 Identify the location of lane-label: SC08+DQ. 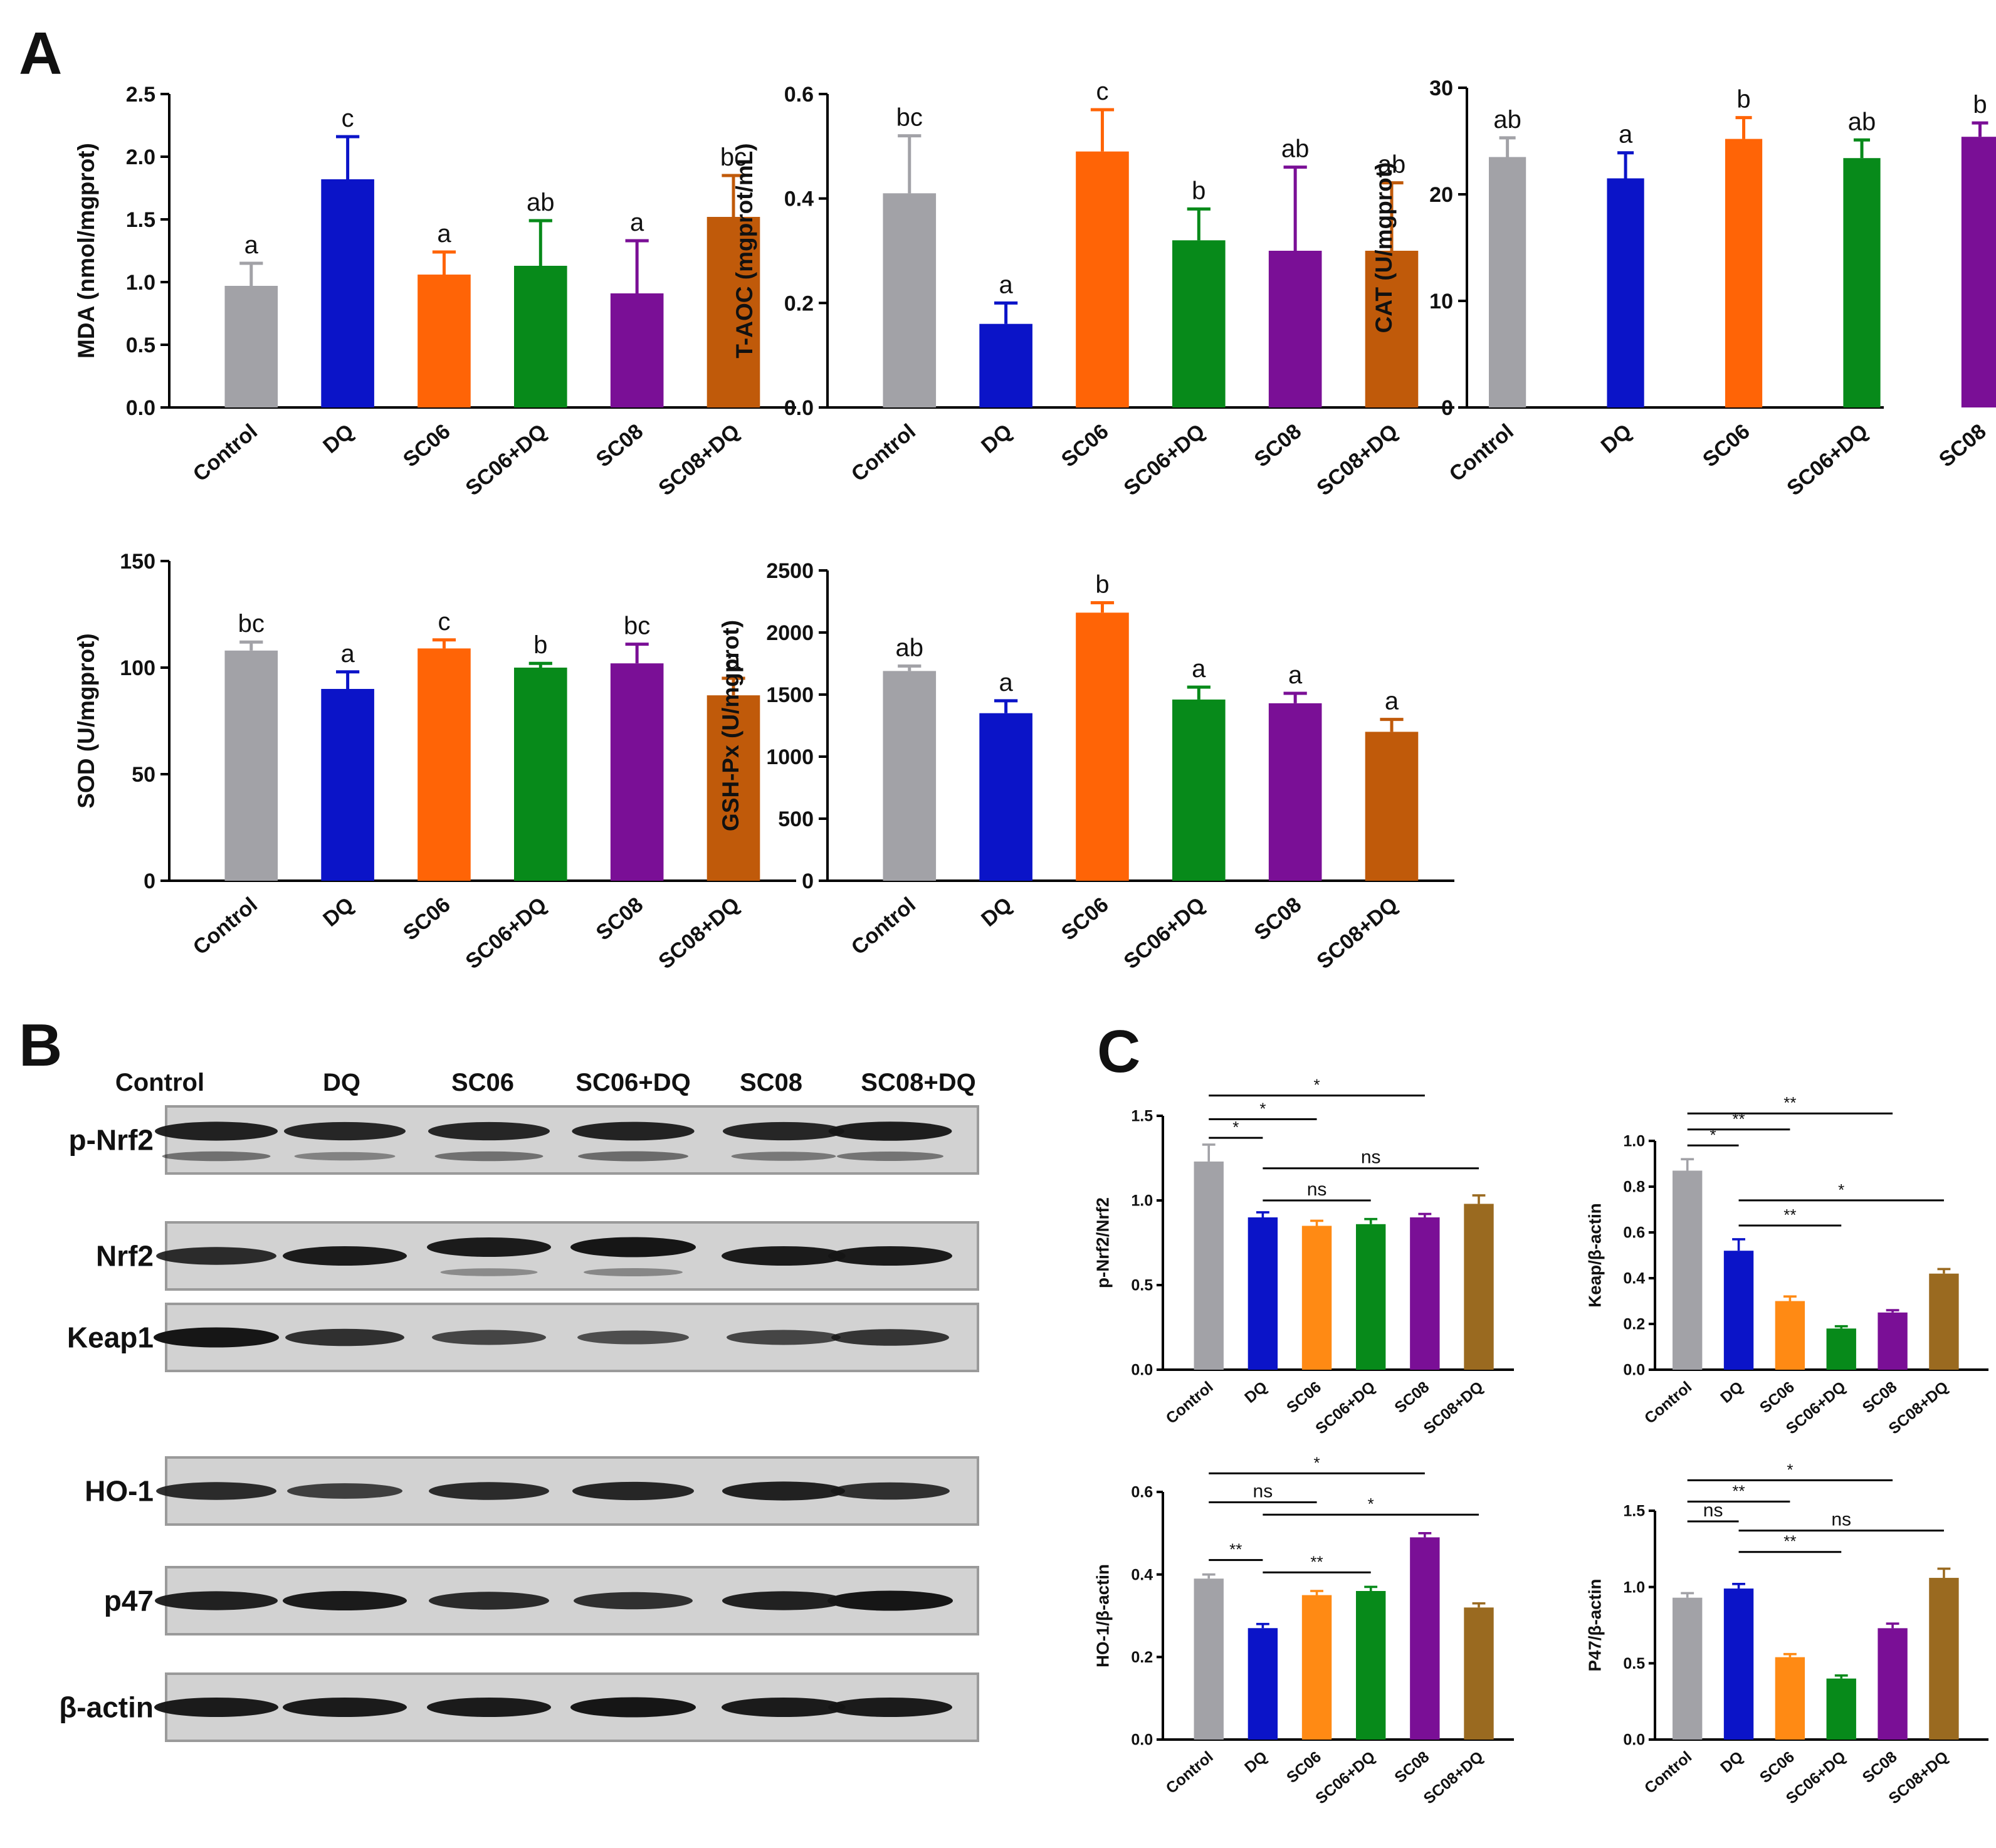
(918, 1083).